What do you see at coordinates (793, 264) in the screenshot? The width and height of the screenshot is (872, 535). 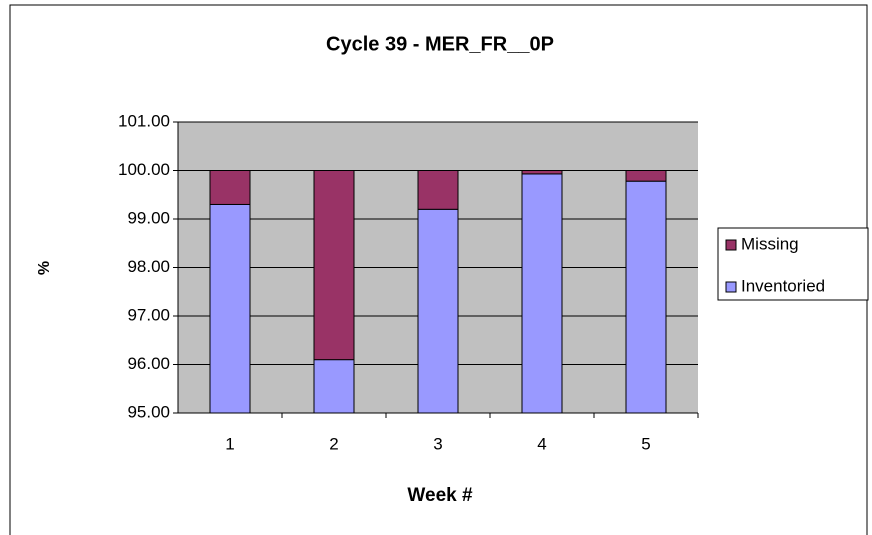 I see `legend-box` at bounding box center [793, 264].